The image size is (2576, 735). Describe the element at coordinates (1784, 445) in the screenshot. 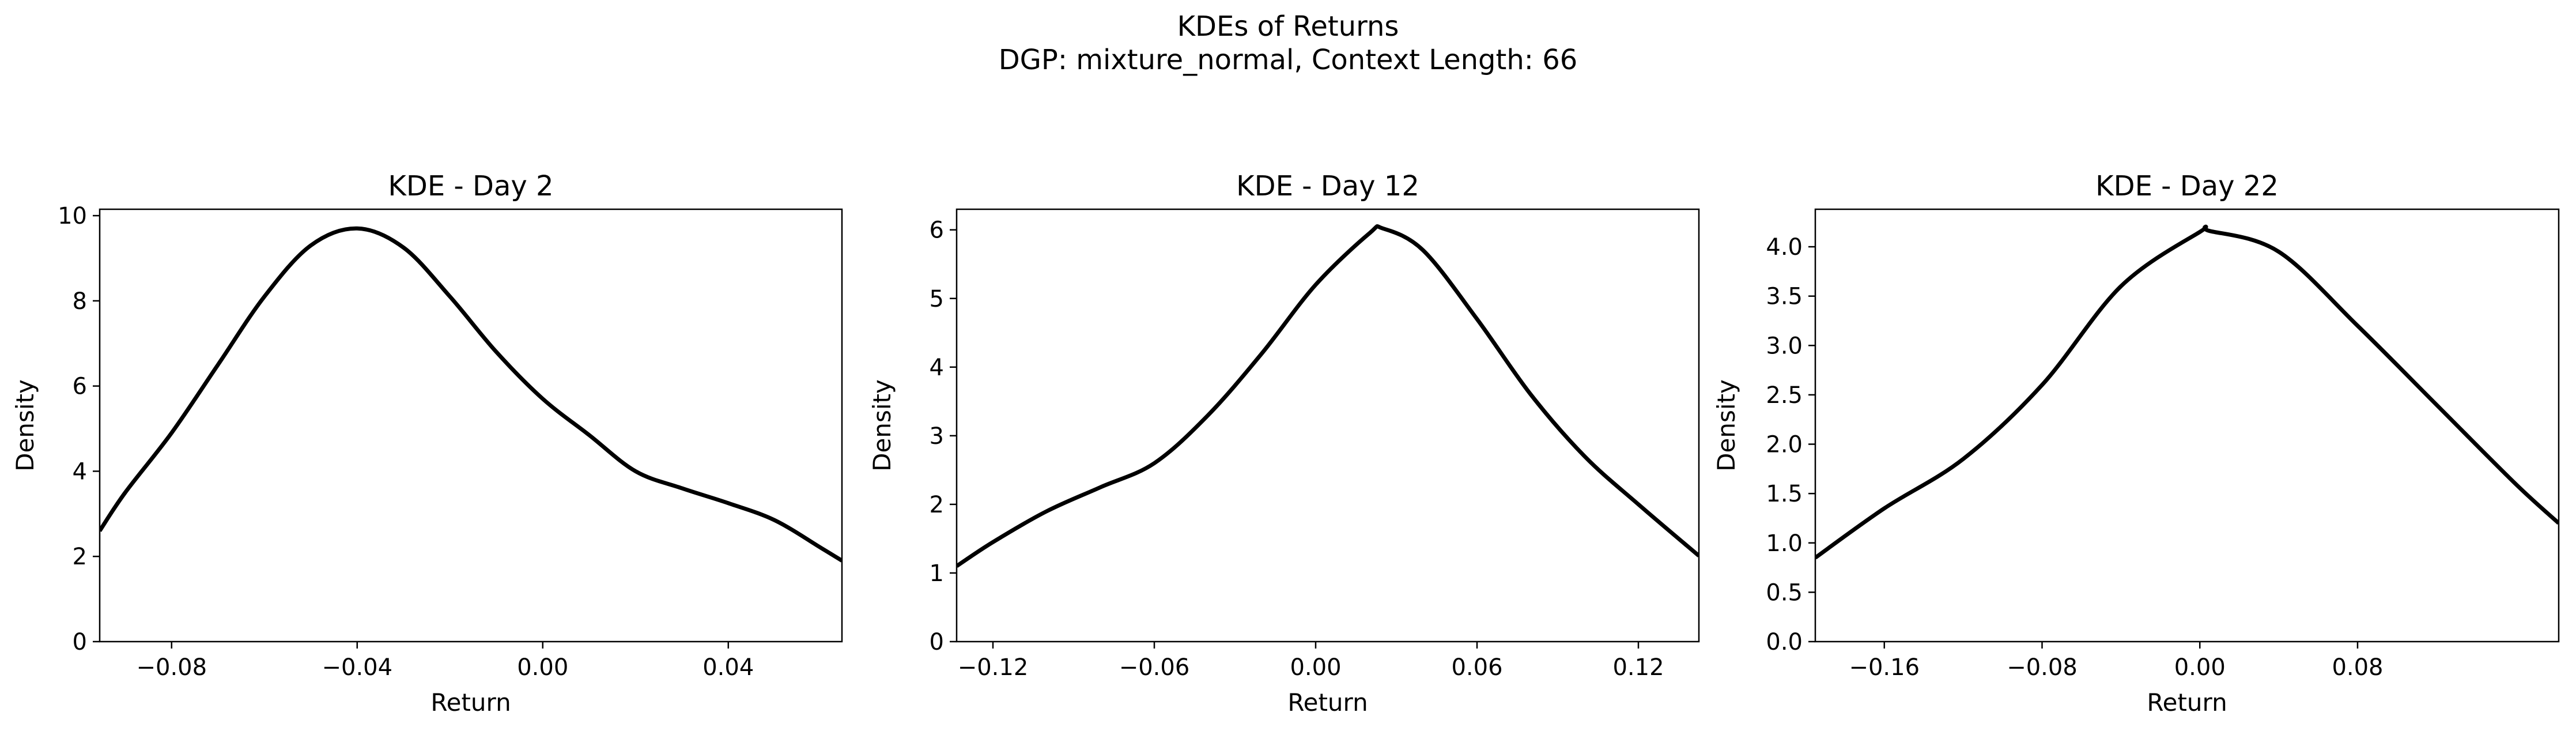

I see `y-tick-label: 2.0` at that location.